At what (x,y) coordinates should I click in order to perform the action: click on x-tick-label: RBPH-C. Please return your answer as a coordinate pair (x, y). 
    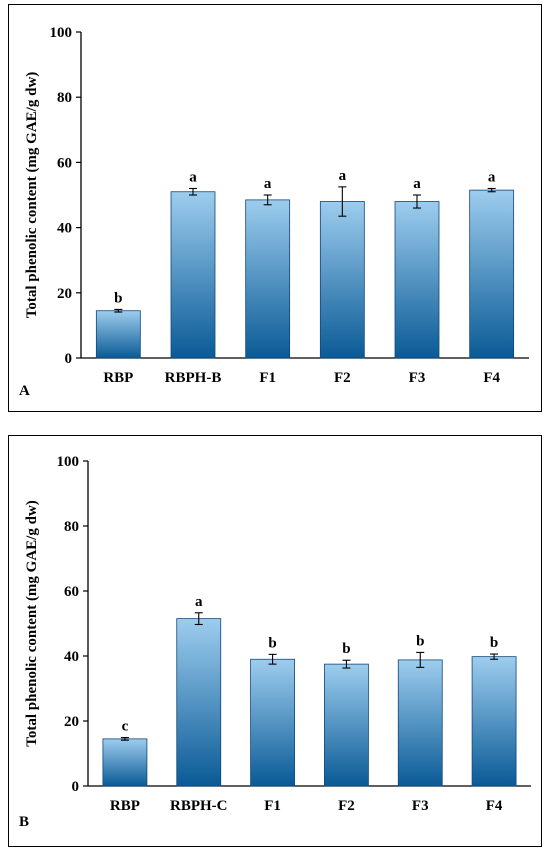
    Looking at the image, I should click on (199, 806).